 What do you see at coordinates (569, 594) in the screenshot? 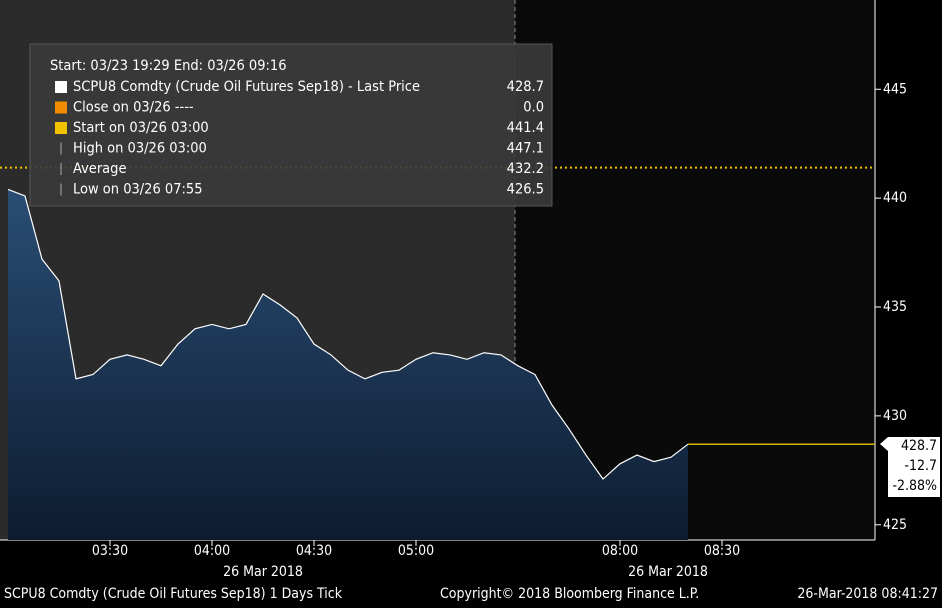
I see `footer-center: Copyright© 2018 Bloomberg Finance L.P.` at bounding box center [569, 594].